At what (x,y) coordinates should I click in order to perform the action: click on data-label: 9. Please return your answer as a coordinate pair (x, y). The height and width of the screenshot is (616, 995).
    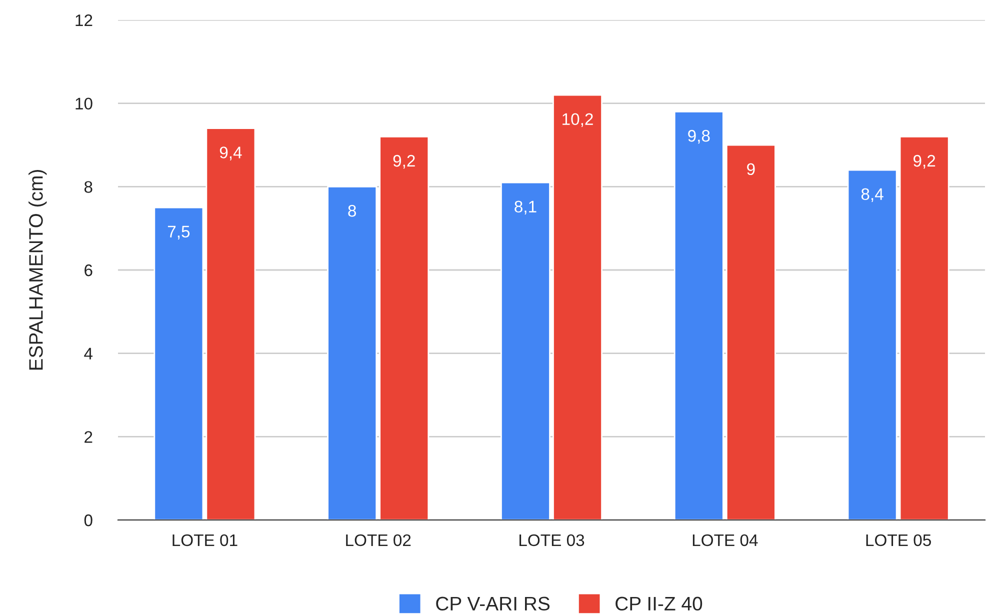
    Looking at the image, I should click on (751, 169).